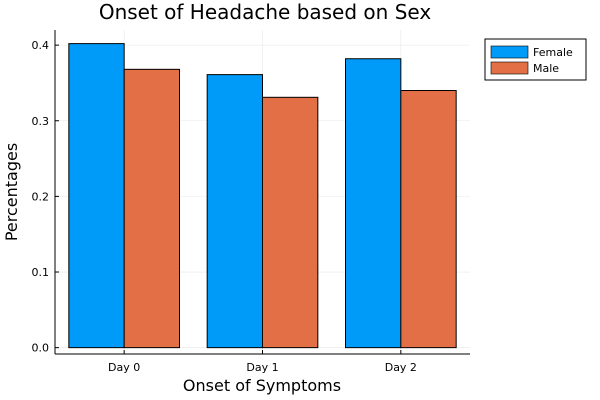  What do you see at coordinates (41, 45) in the screenshot?
I see `y-tick-label: 0.4` at bounding box center [41, 45].